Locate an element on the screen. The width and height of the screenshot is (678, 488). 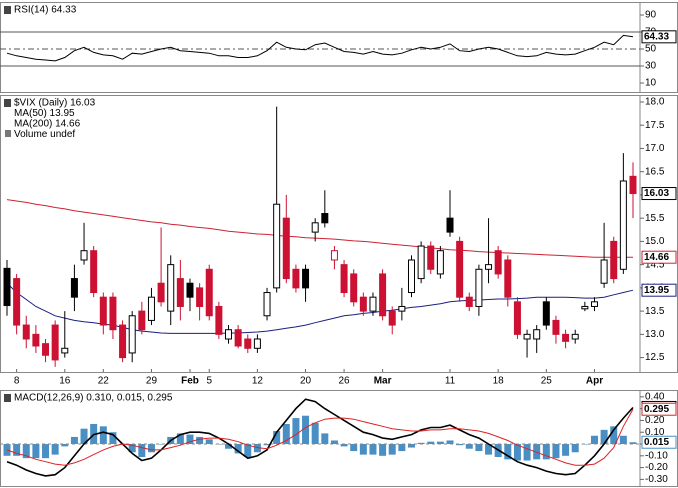
x-tick-label: 18 is located at coordinates (499, 381).